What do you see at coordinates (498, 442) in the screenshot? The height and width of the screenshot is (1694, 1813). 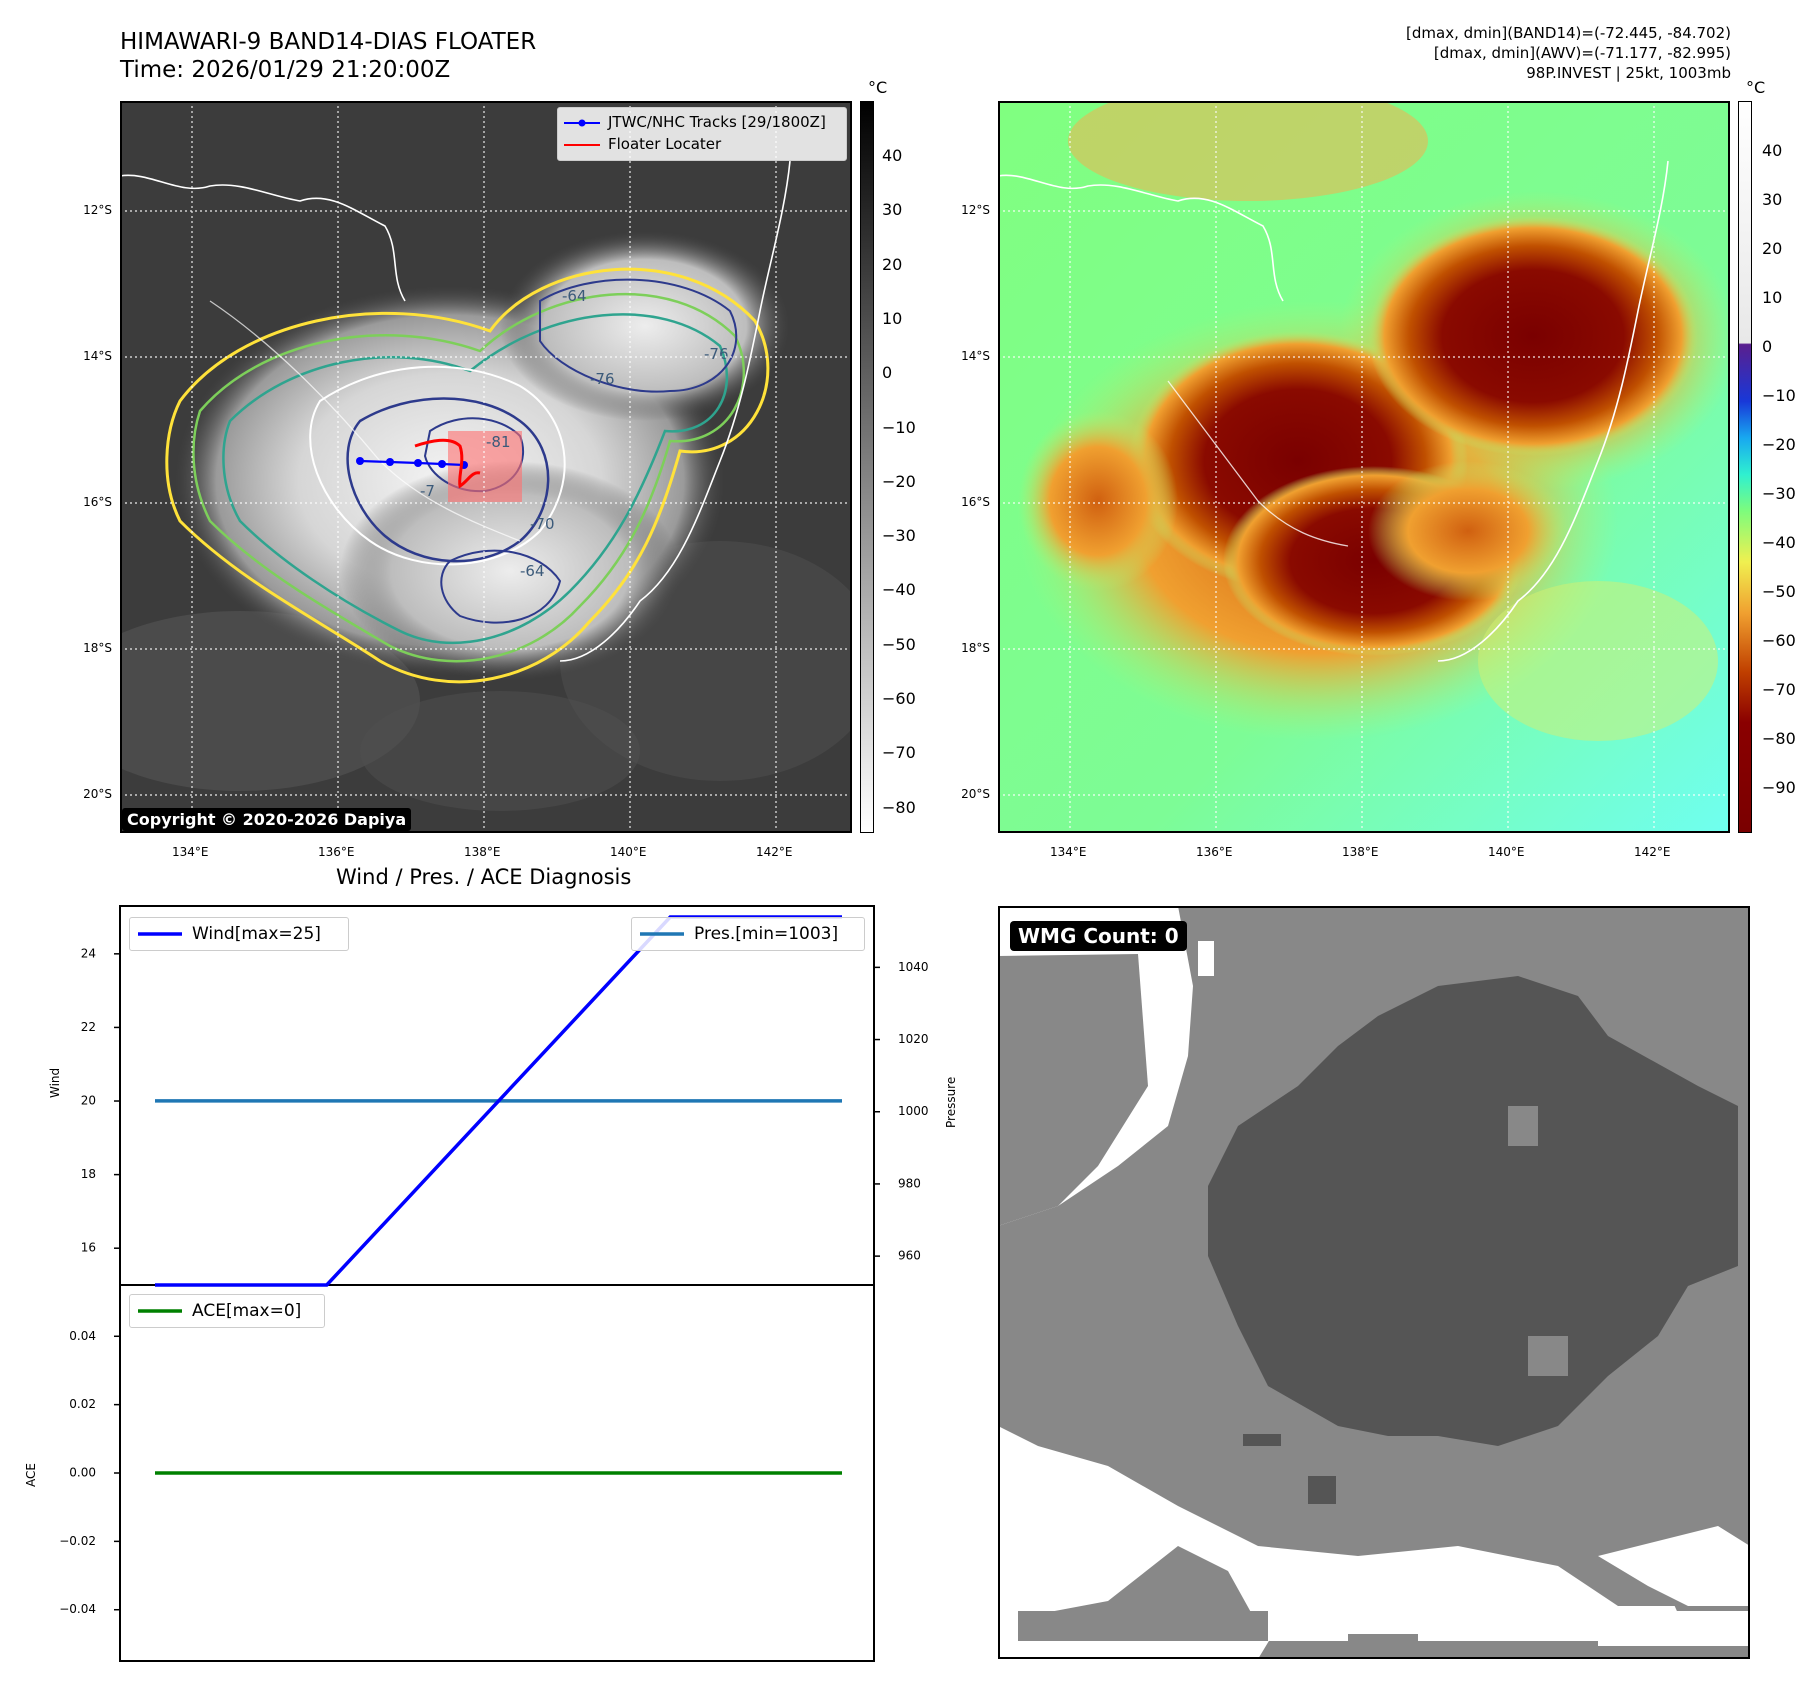 I see `contour-label: -81` at bounding box center [498, 442].